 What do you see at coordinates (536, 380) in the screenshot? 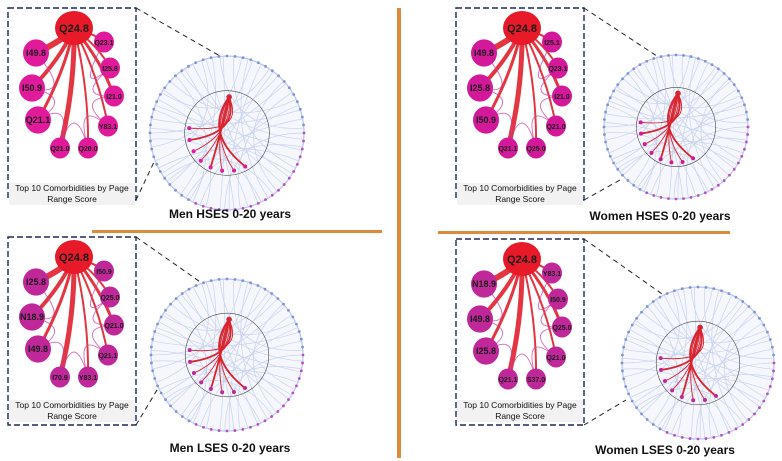
I see `inset-node-label: S37.0` at bounding box center [536, 380].